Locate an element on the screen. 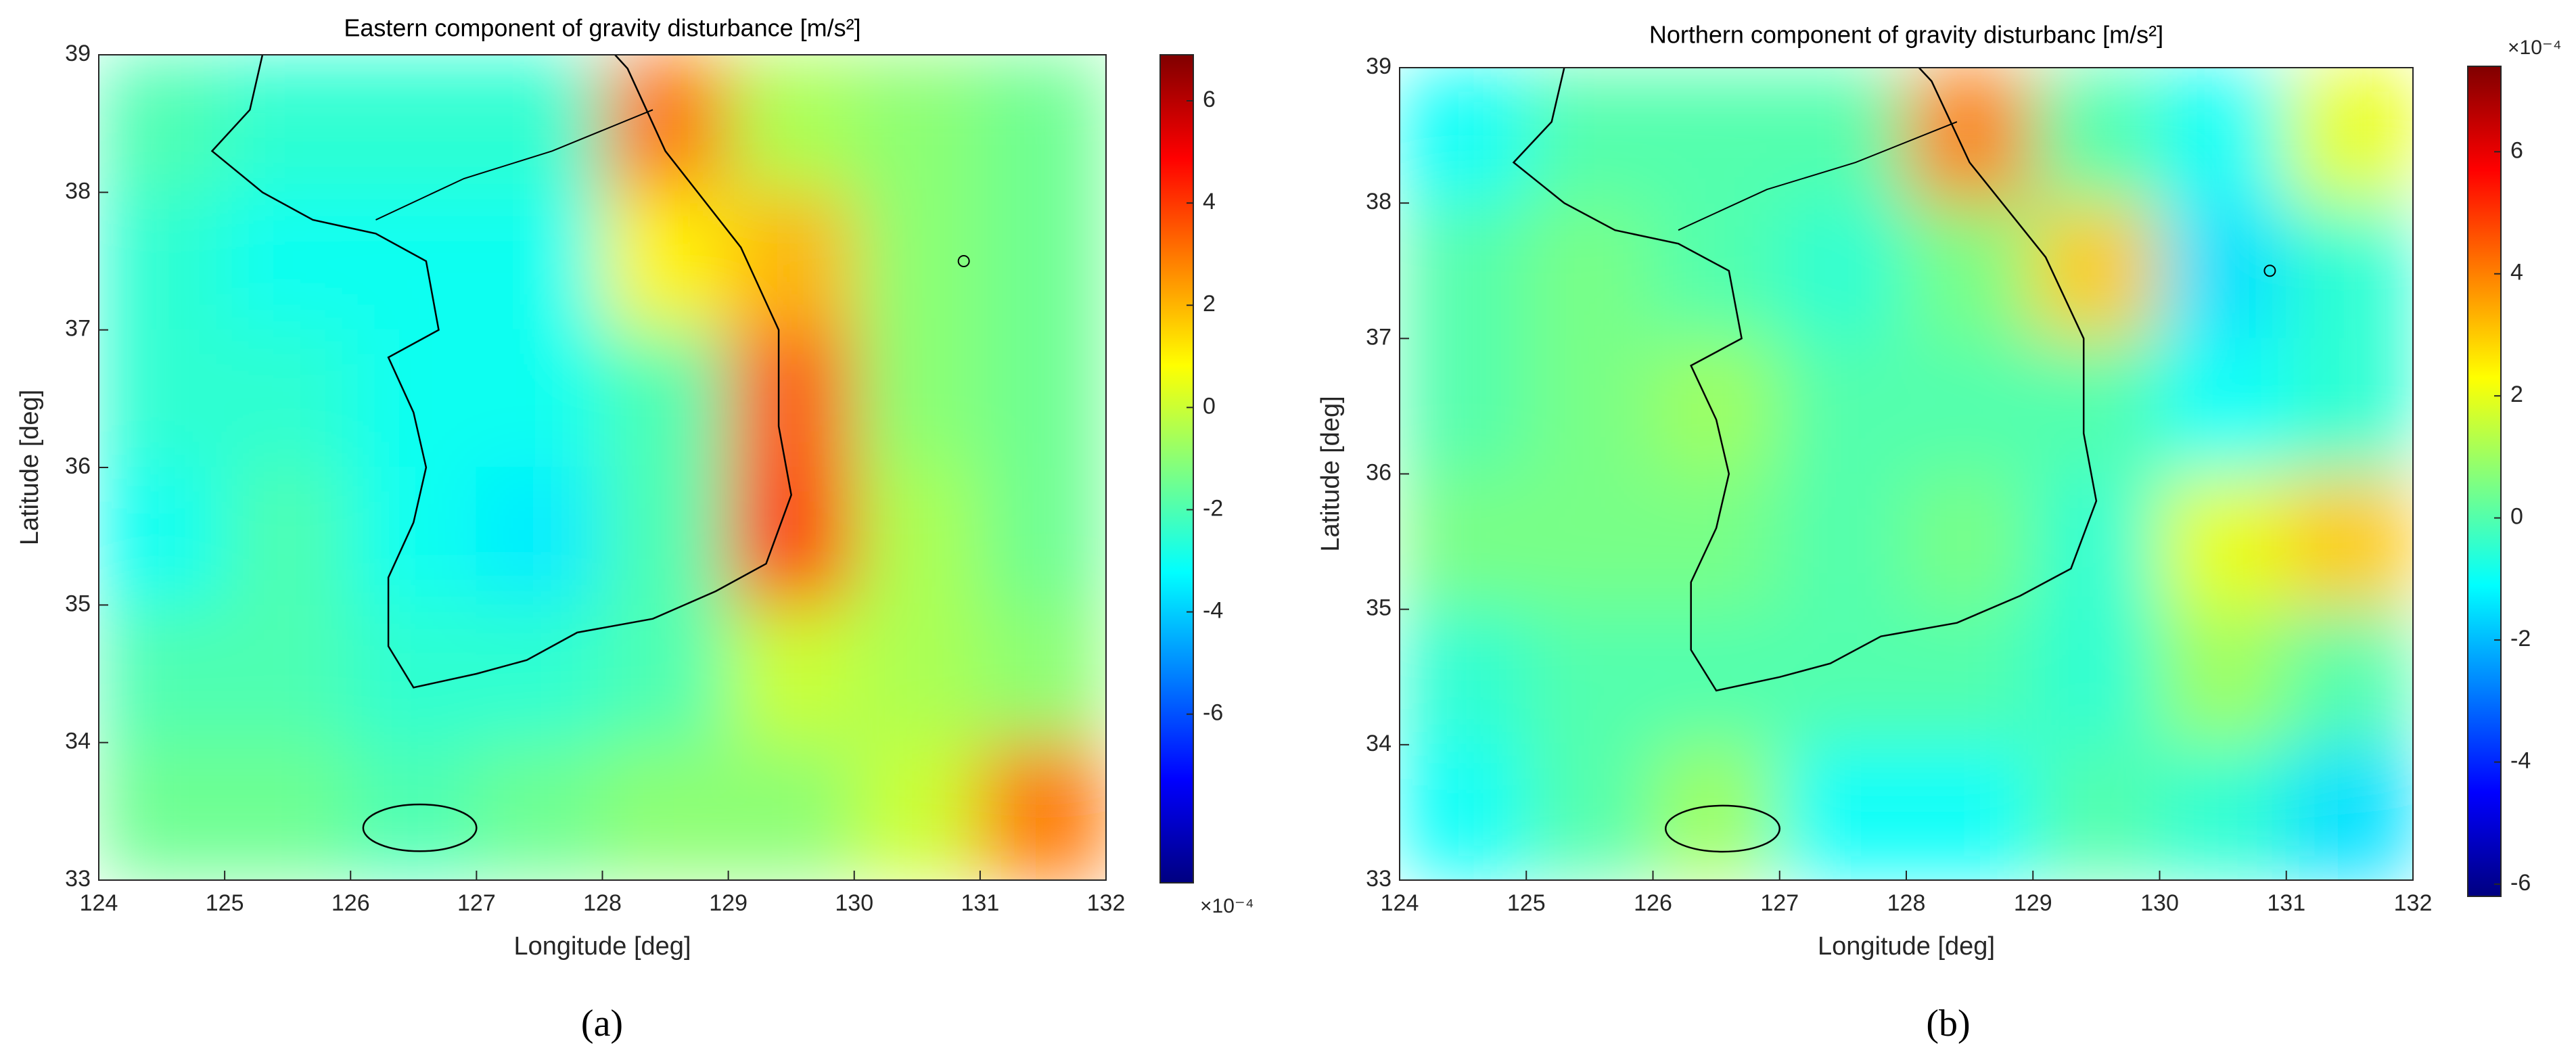 The width and height of the screenshot is (2576, 1056). x-tick-label: 128 is located at coordinates (1907, 903).